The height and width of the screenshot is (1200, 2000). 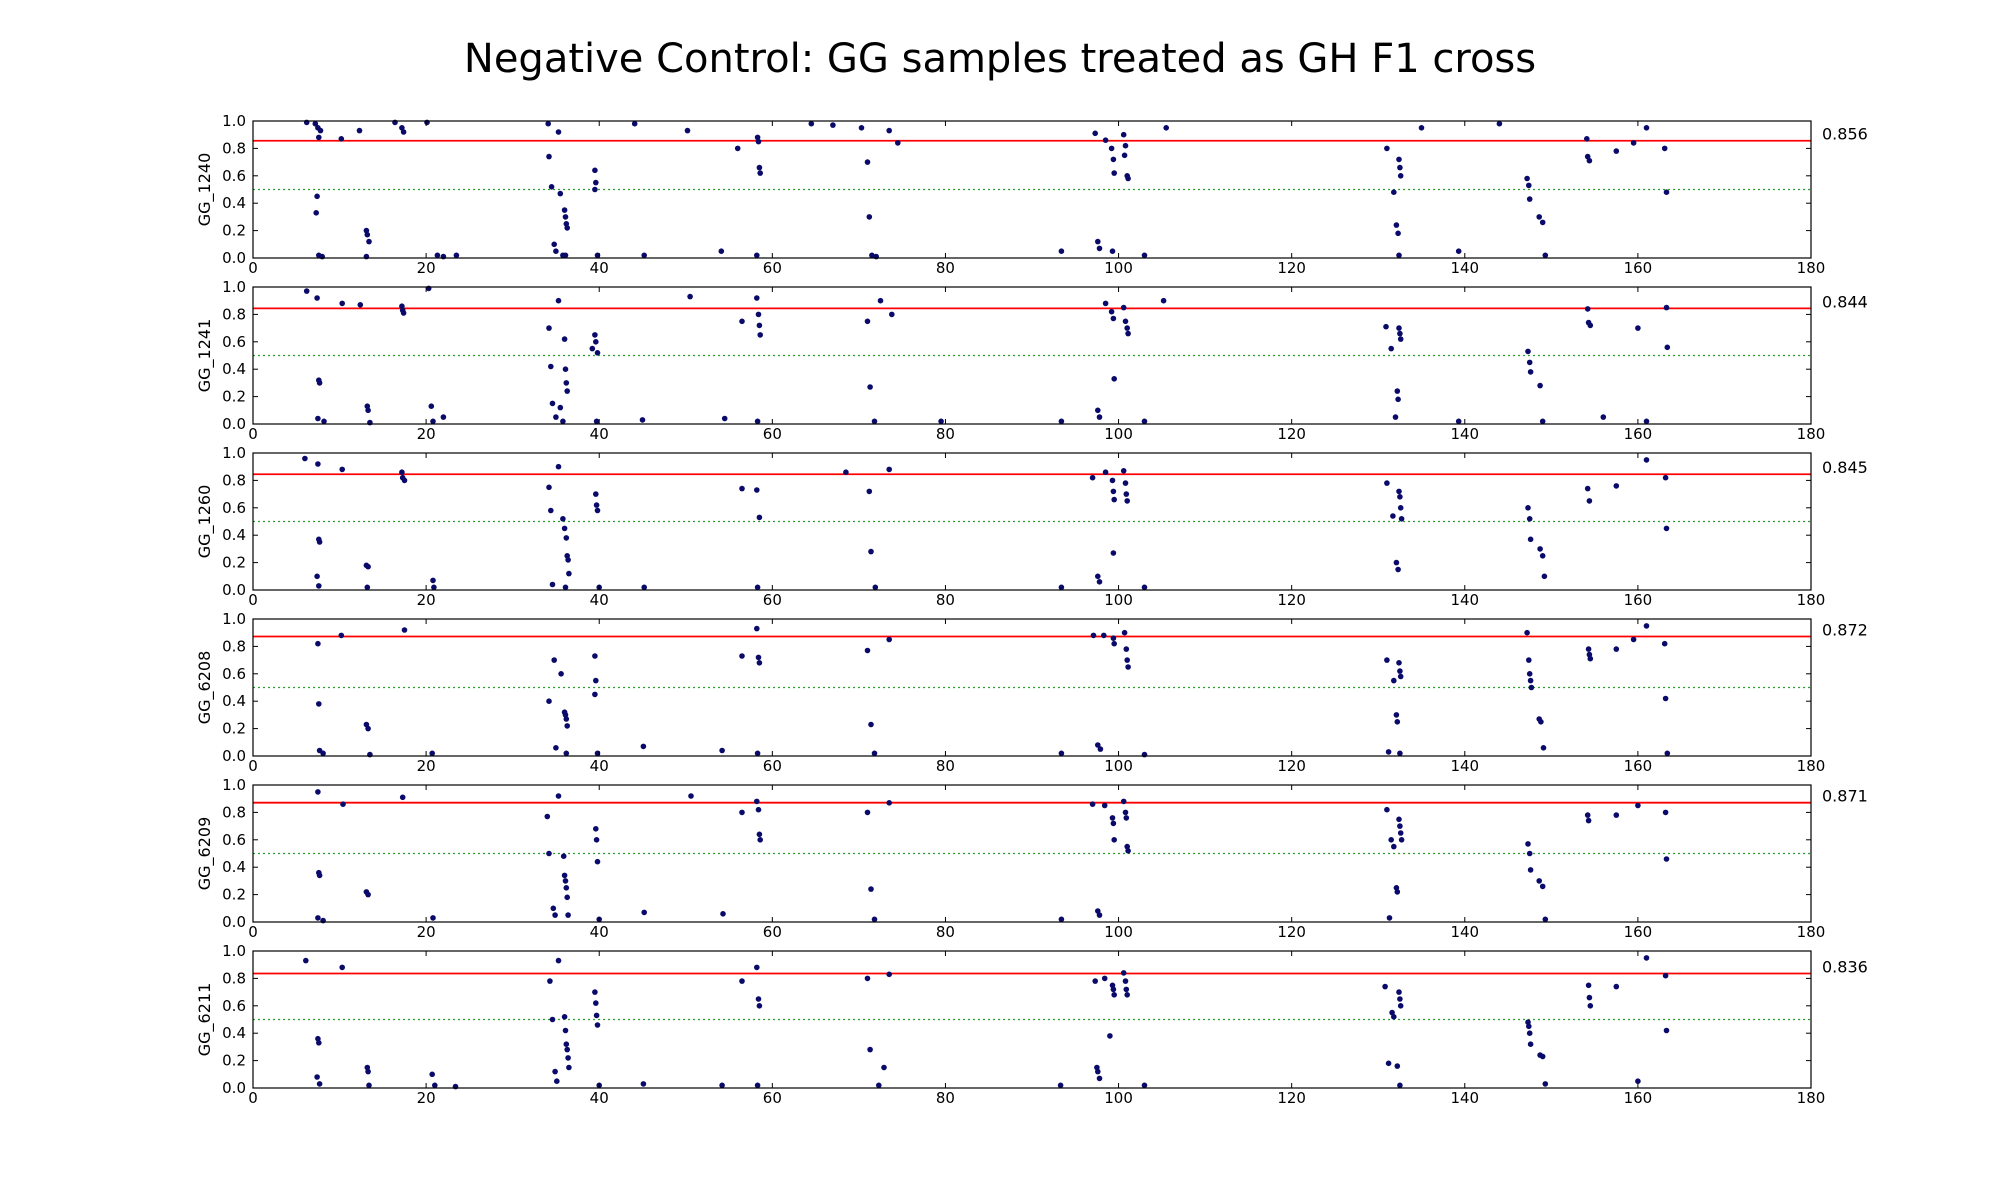 What do you see at coordinates (234, 1033) in the screenshot?
I see `y-tick-label: 0.4` at bounding box center [234, 1033].